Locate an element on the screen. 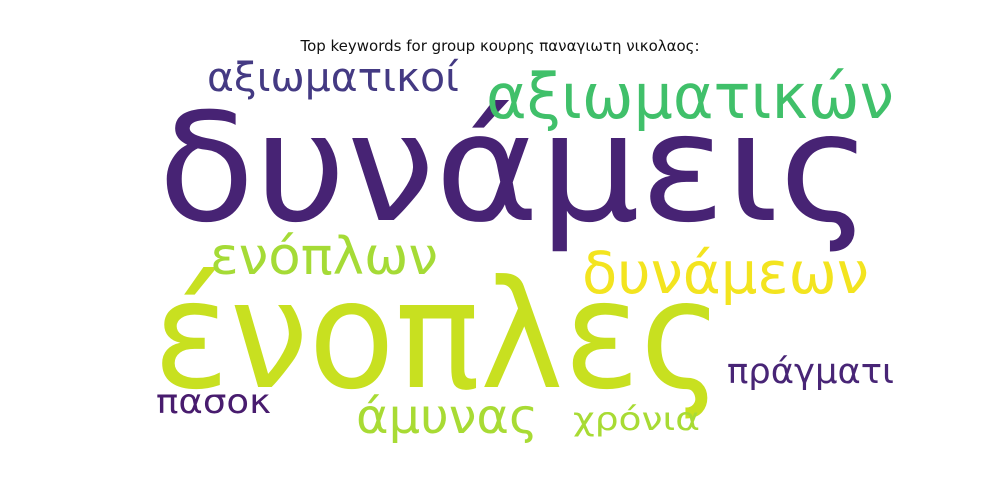  wordcloud-word: αξιωματικών is located at coordinates (690, 96).